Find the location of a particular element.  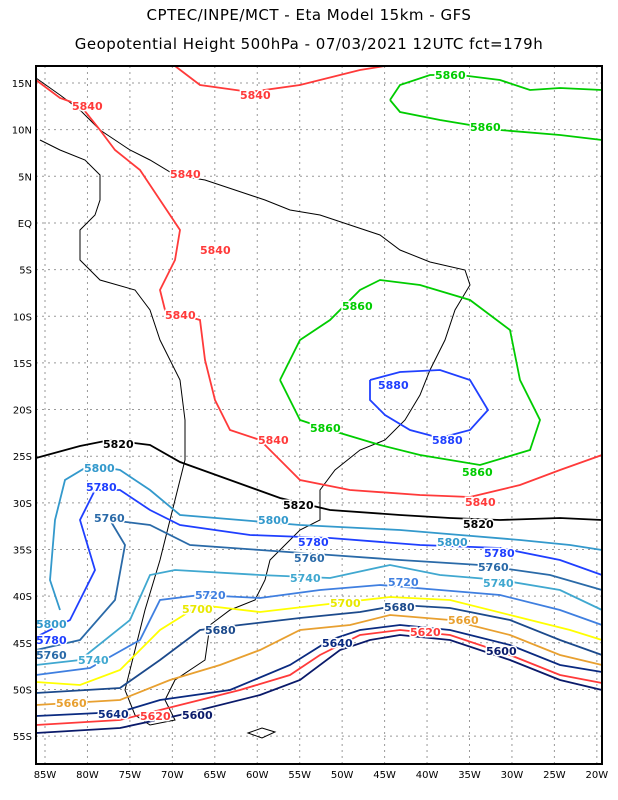

lat-tick-label: 10S is located at coordinates (22, 317).